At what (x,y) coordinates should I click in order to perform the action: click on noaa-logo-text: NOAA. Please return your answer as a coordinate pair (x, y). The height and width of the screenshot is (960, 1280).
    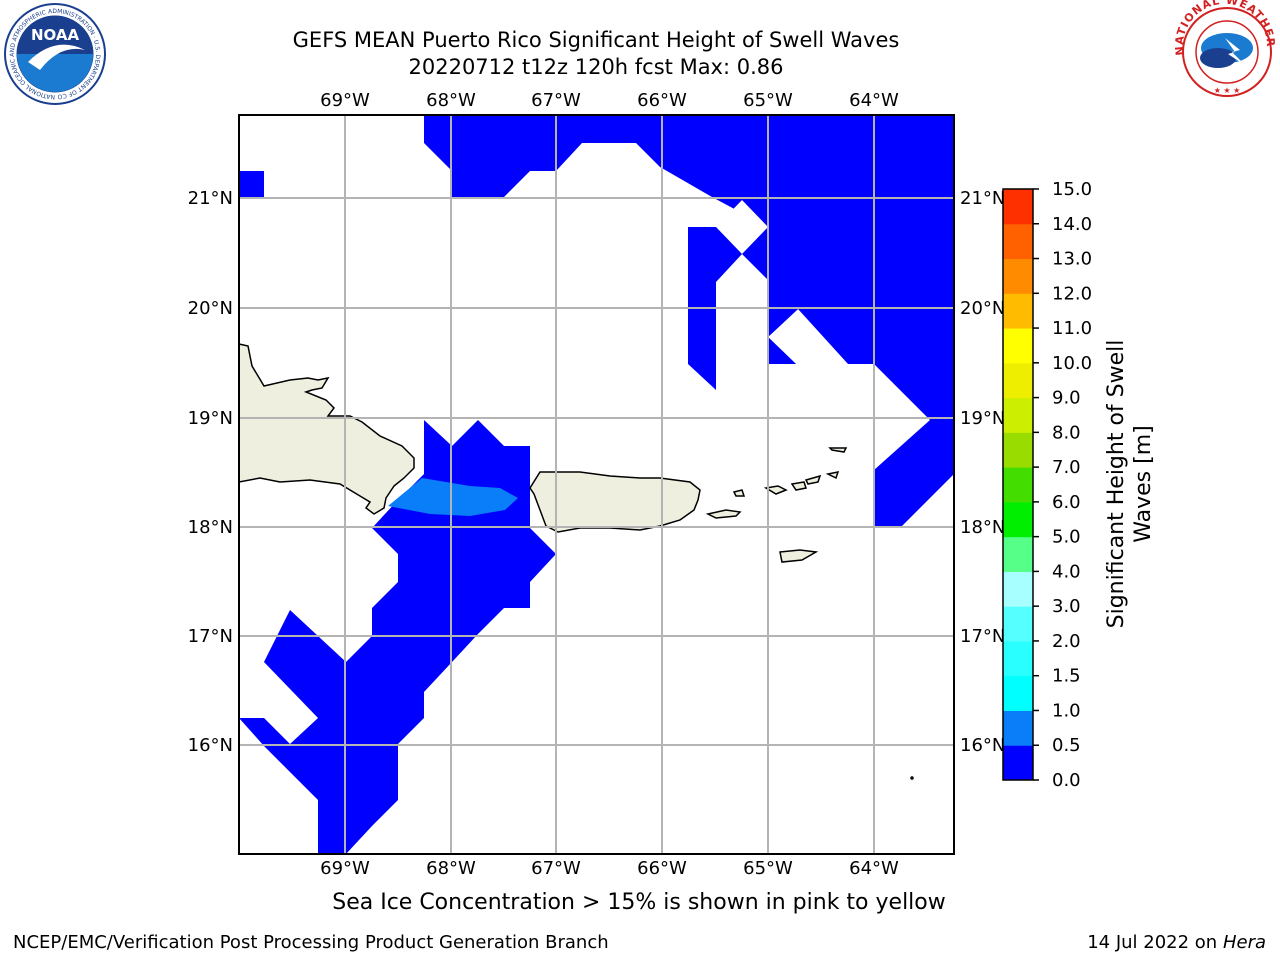
    Looking at the image, I should click on (55, 35).